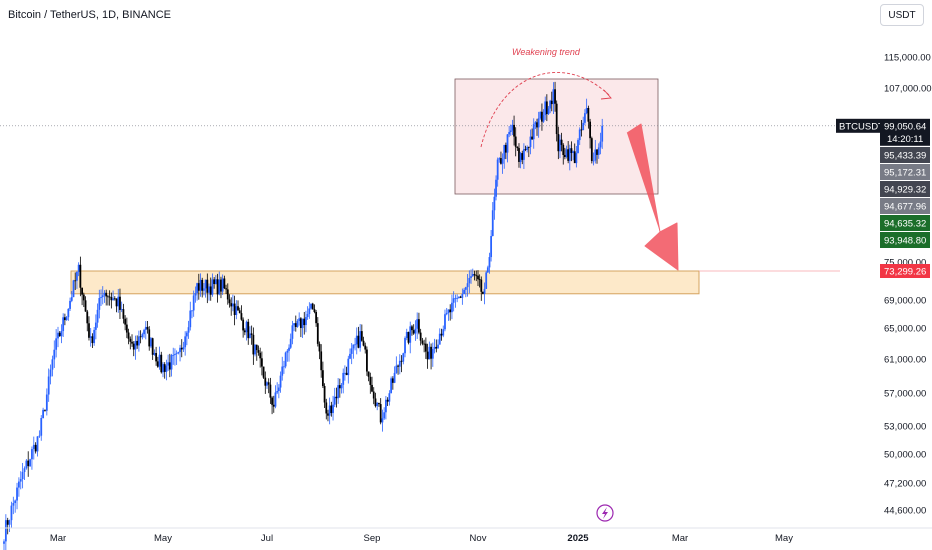 This screenshot has height=550, width=932. I want to click on price-tick-label: 53,000.00, so click(905, 427).